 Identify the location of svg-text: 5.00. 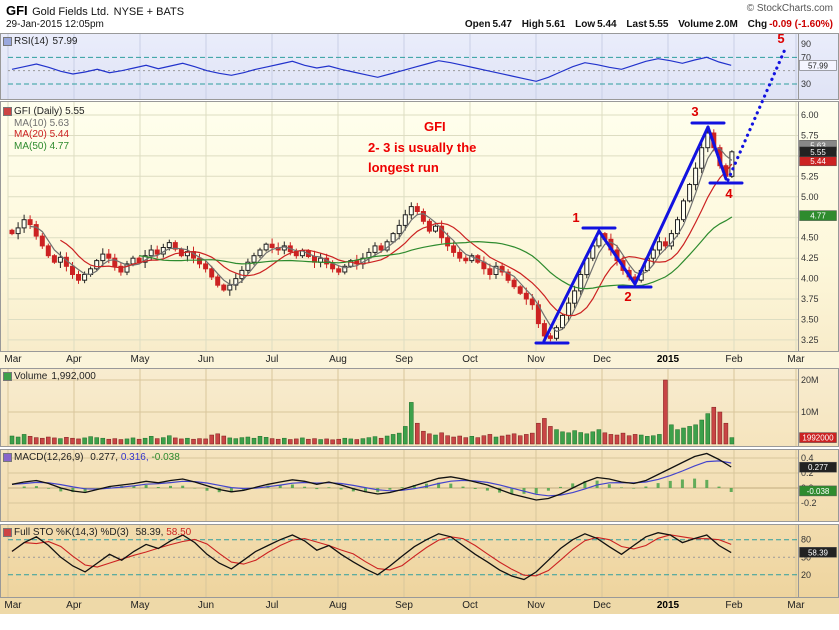
(810, 197).